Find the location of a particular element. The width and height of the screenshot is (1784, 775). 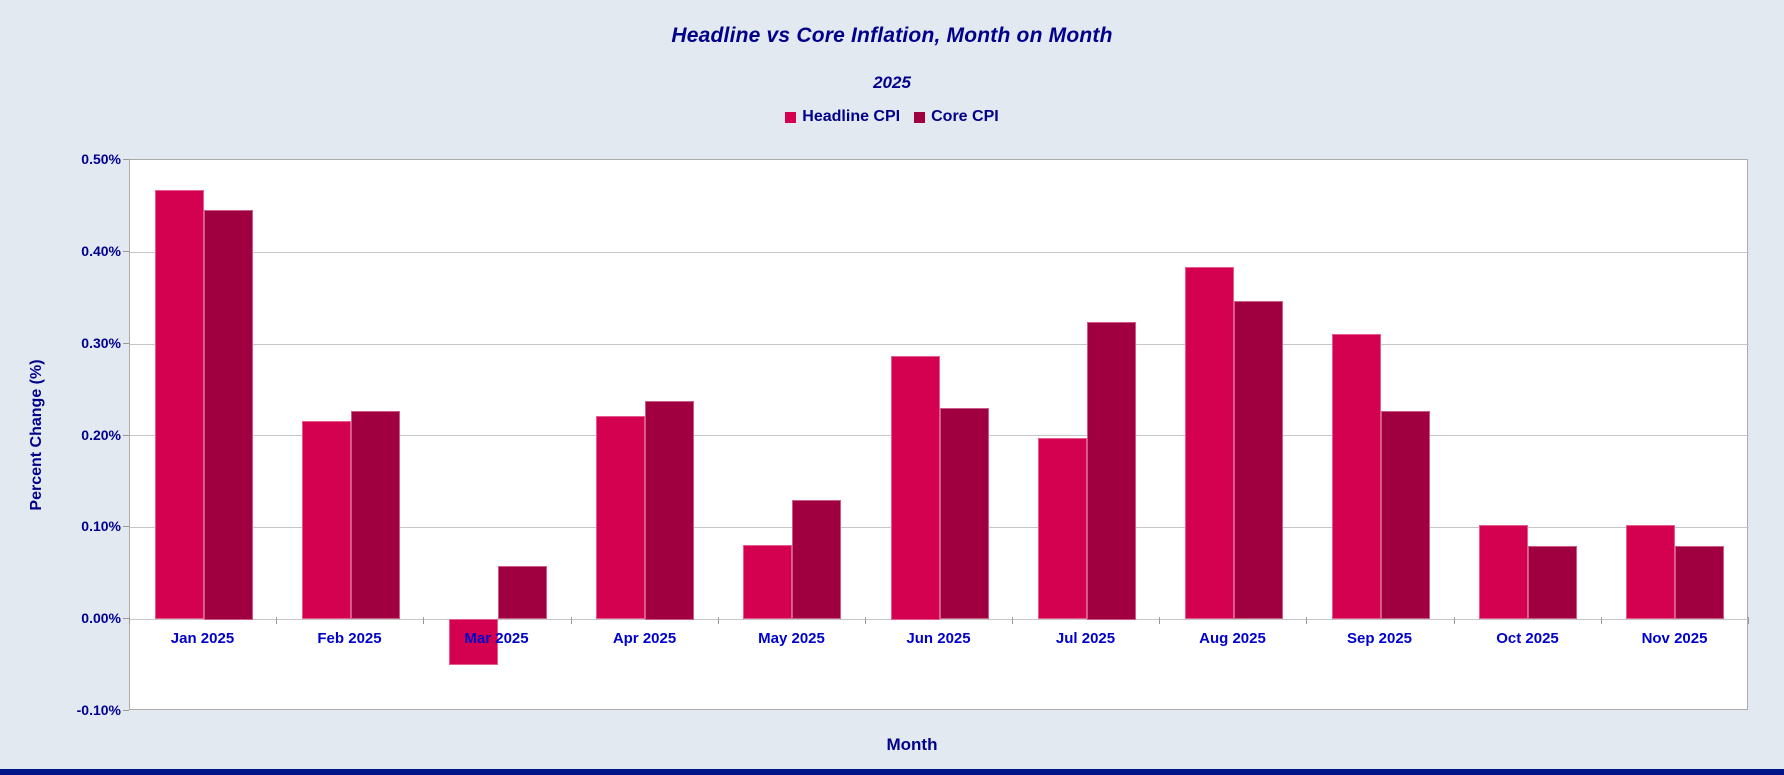

legend-label-core-cpi: Core CPI is located at coordinates (965, 116).